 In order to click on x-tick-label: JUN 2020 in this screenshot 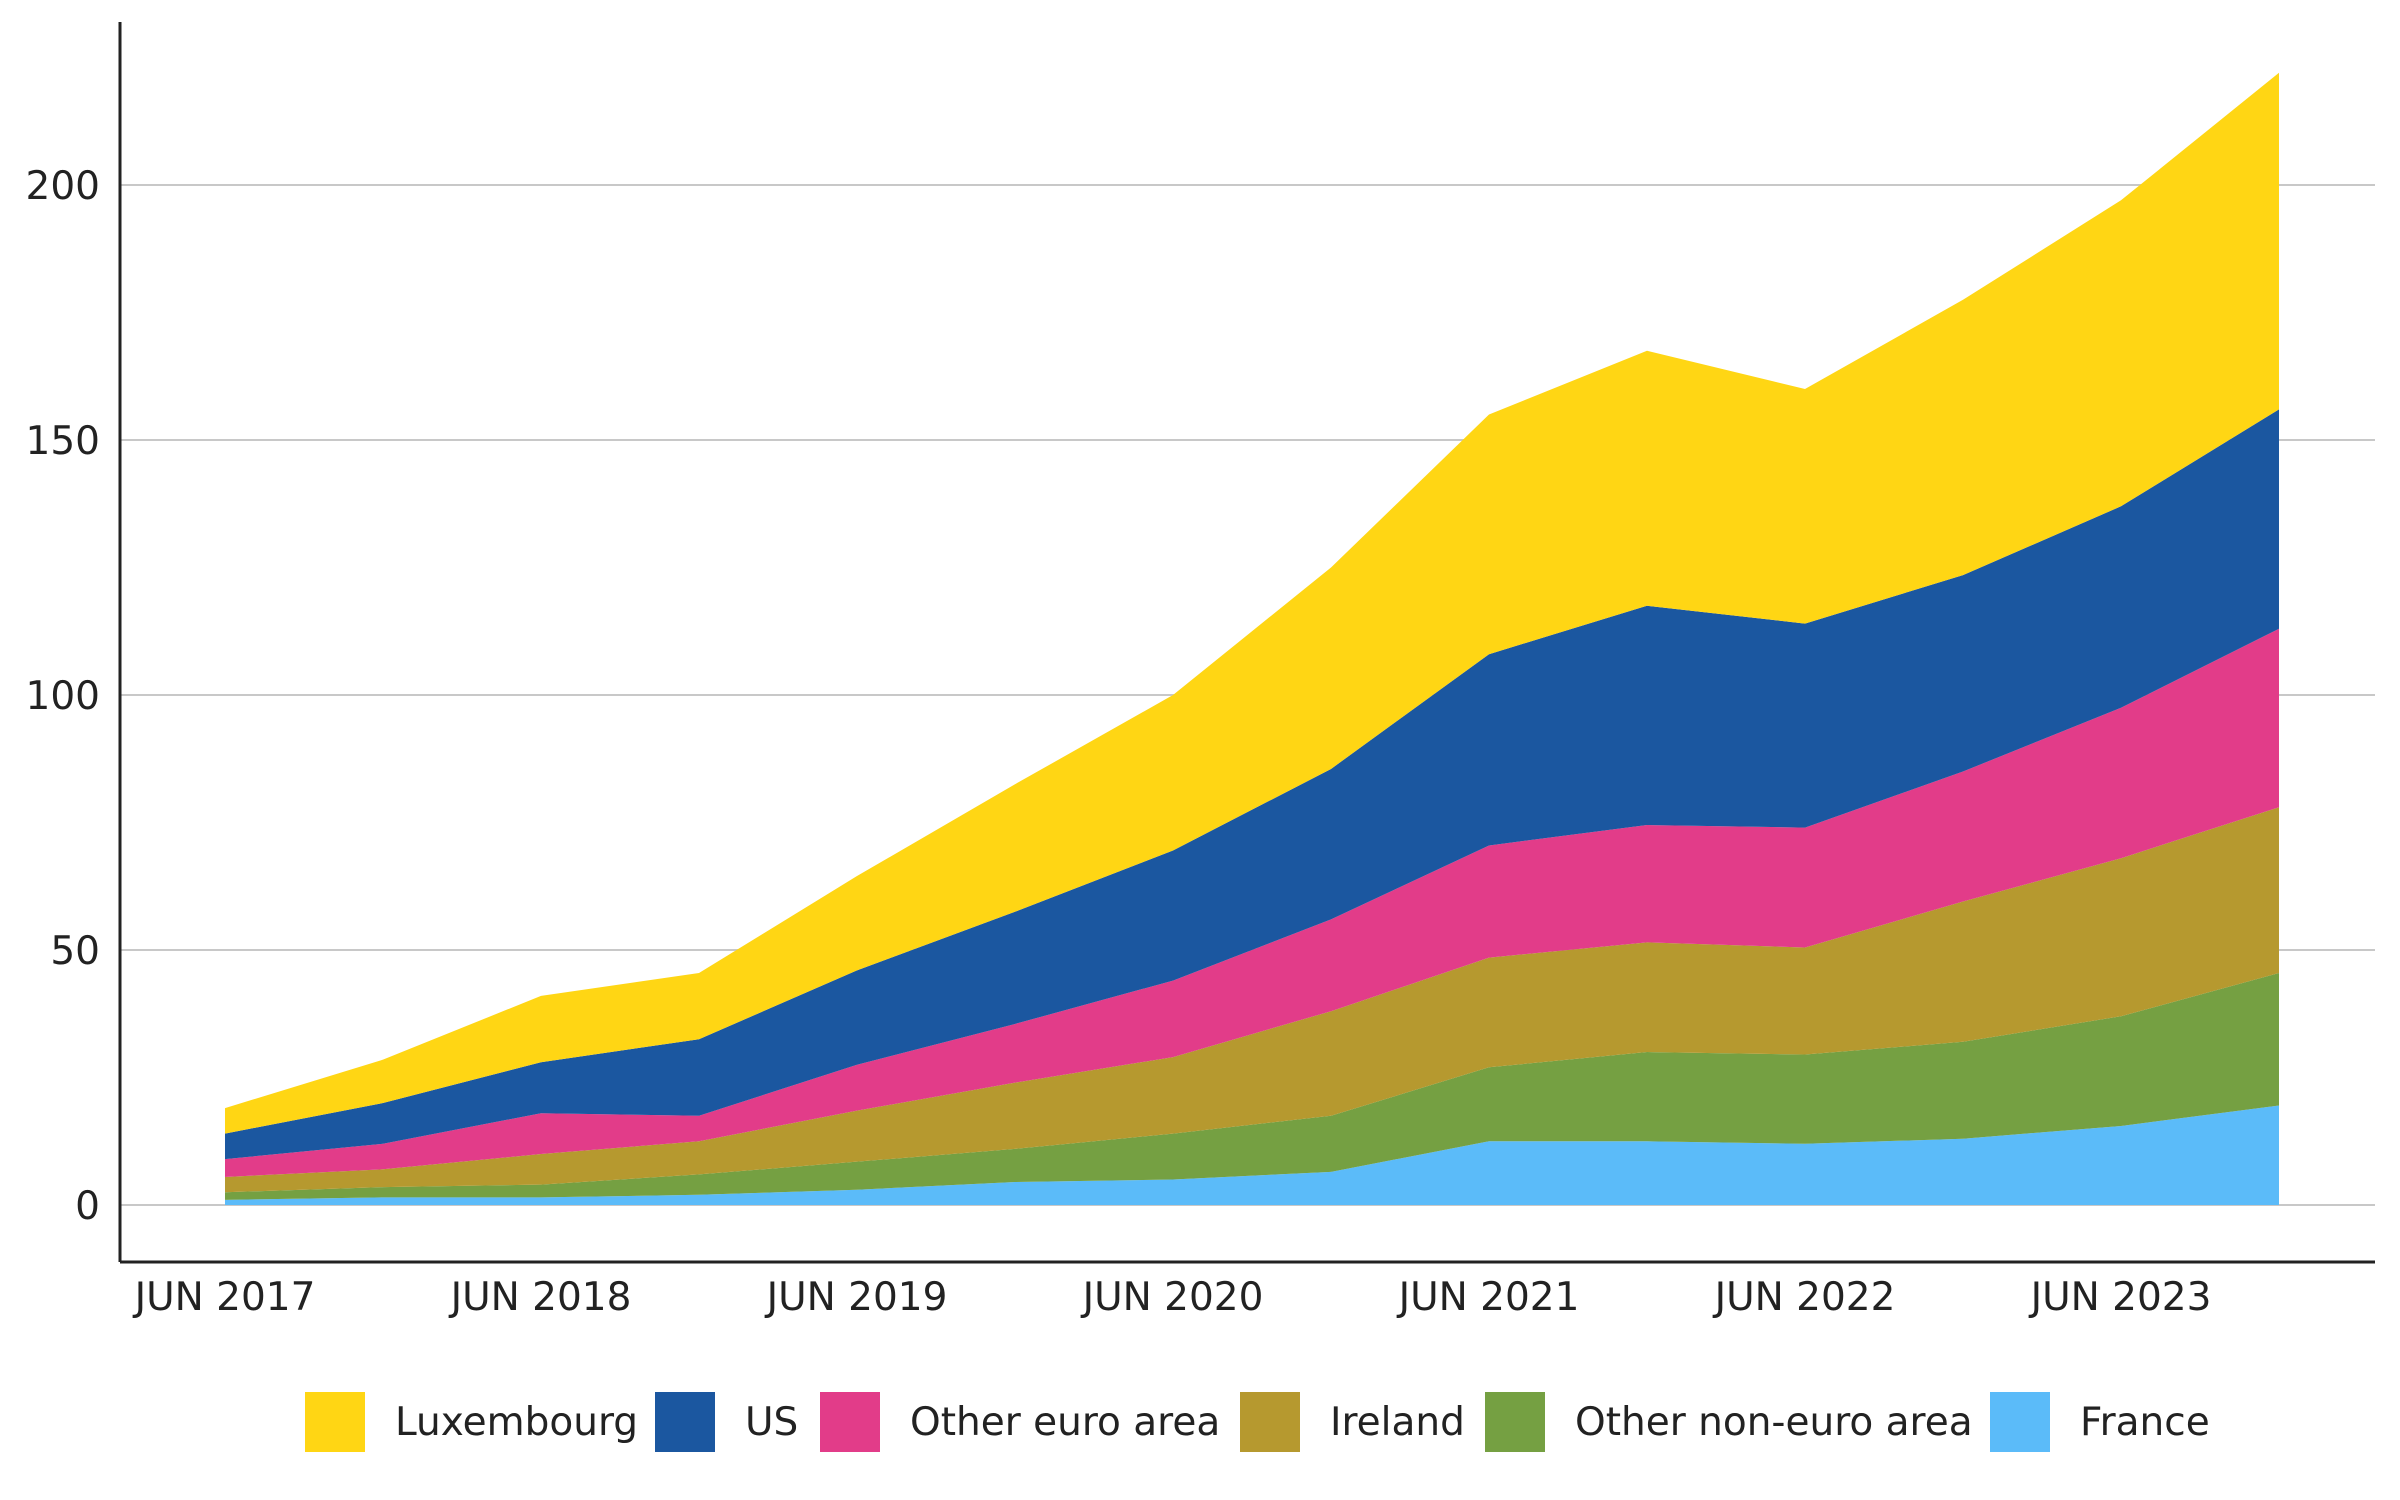, I will do `click(1172, 1297)`.